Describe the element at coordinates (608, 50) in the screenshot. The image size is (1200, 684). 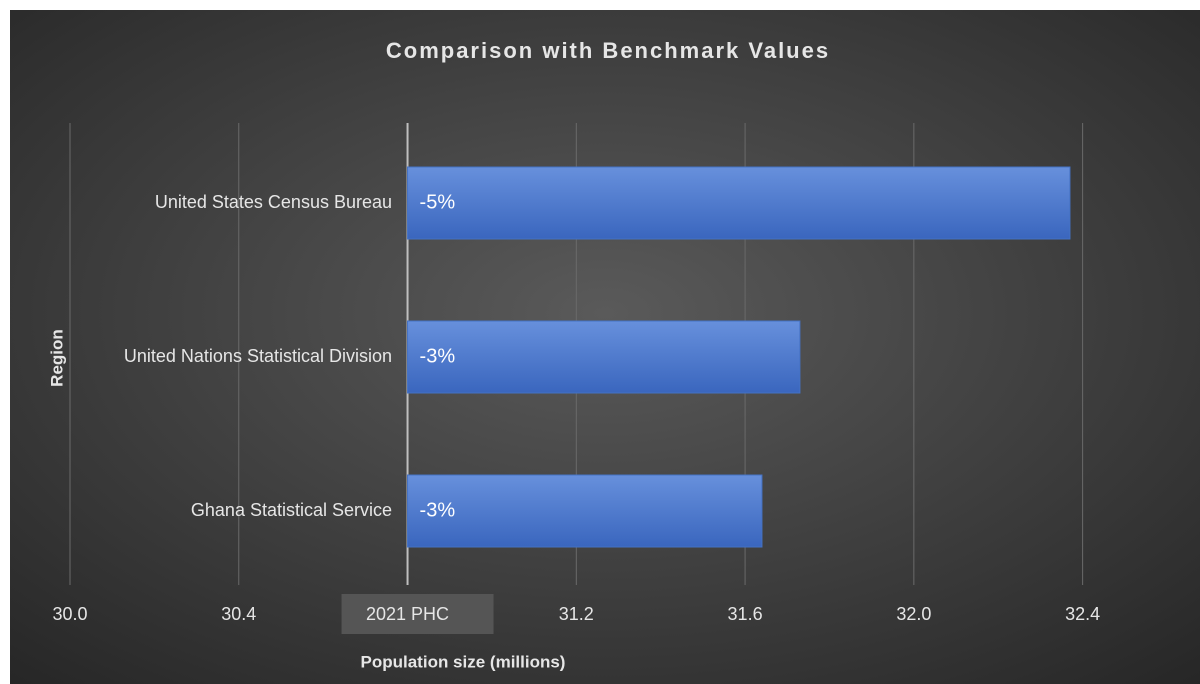
I see `chart-title: Comparison with Benchmark Values` at that location.